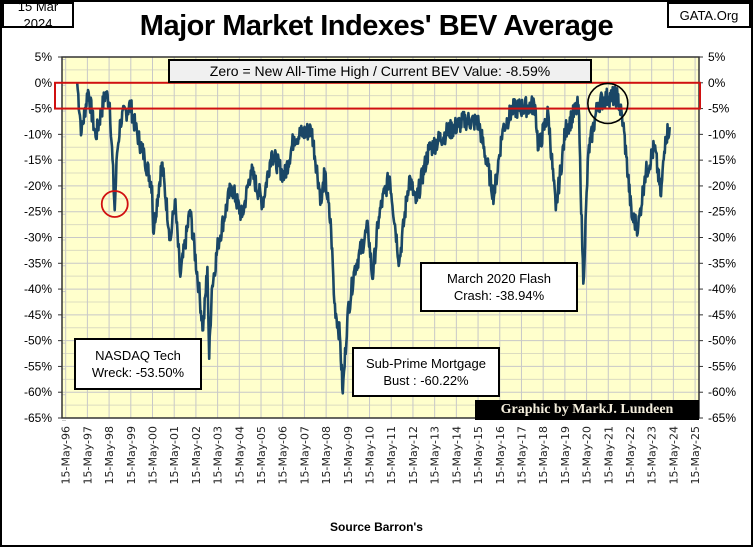 This screenshot has width=753, height=547. Describe the element at coordinates (348, 455) in the screenshot. I see `x-tick-label: 15-May-09` at that location.